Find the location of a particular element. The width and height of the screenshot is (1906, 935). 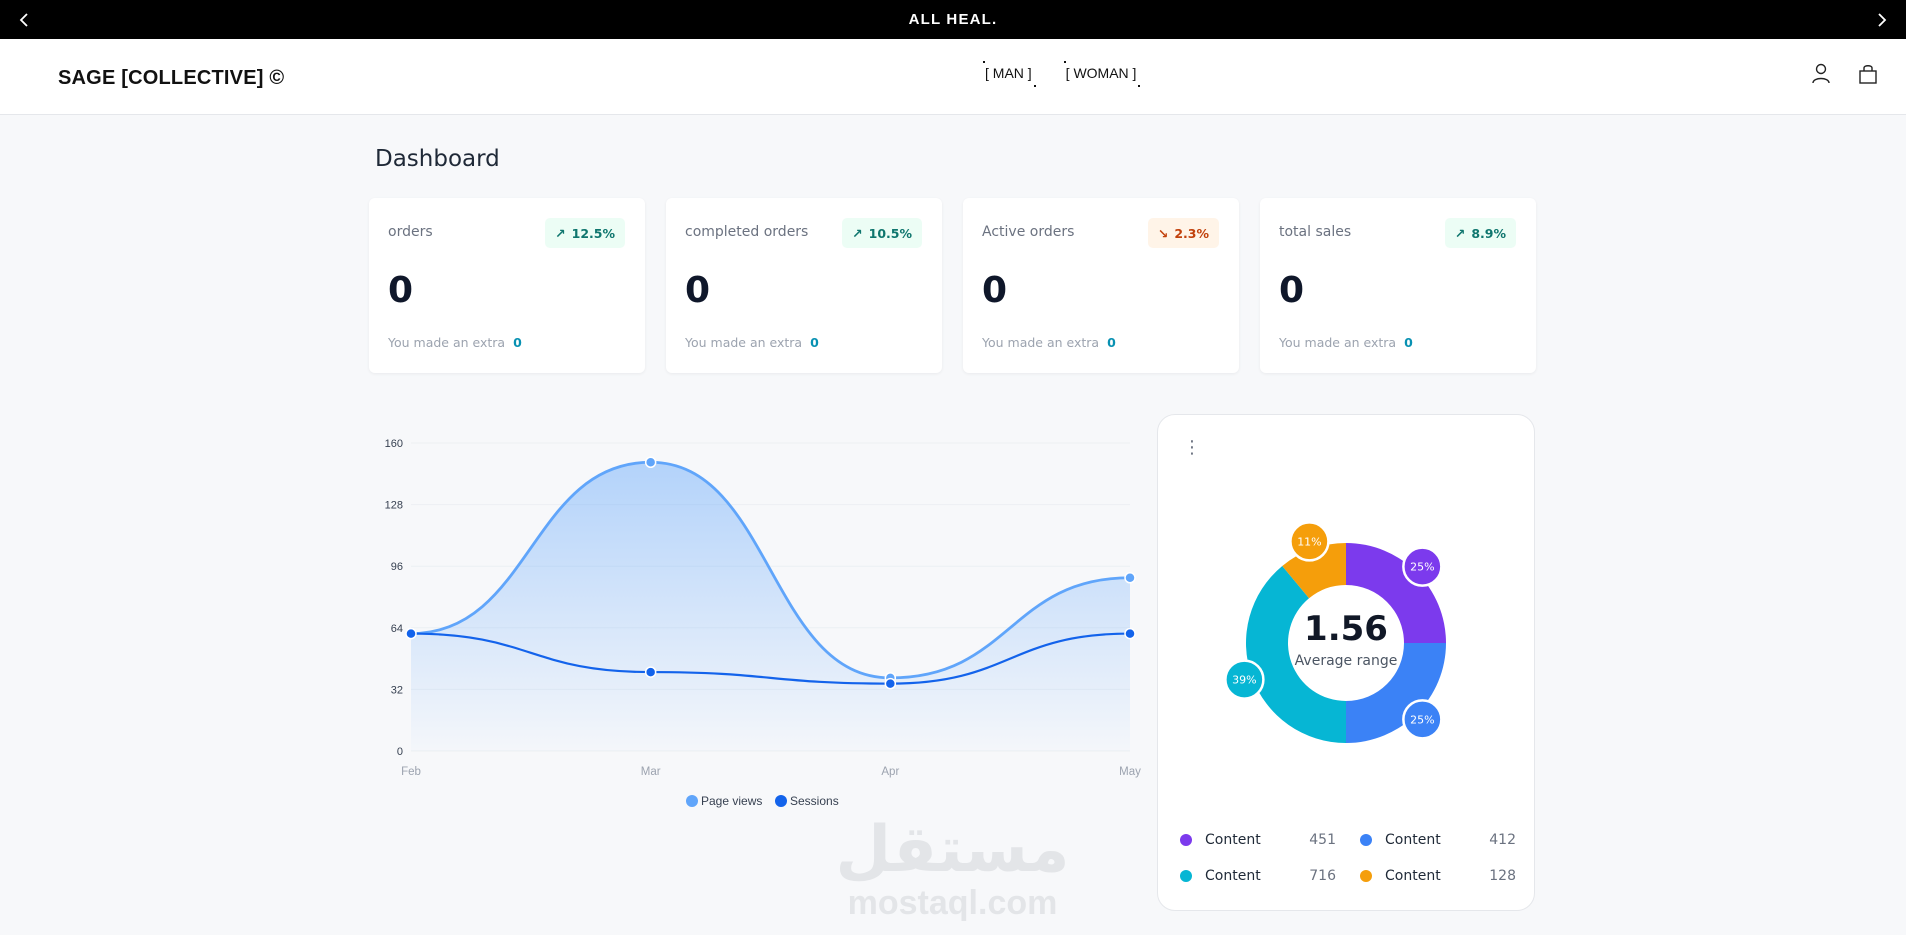

announcement-text: ALL HEAL. is located at coordinates (953, 19).